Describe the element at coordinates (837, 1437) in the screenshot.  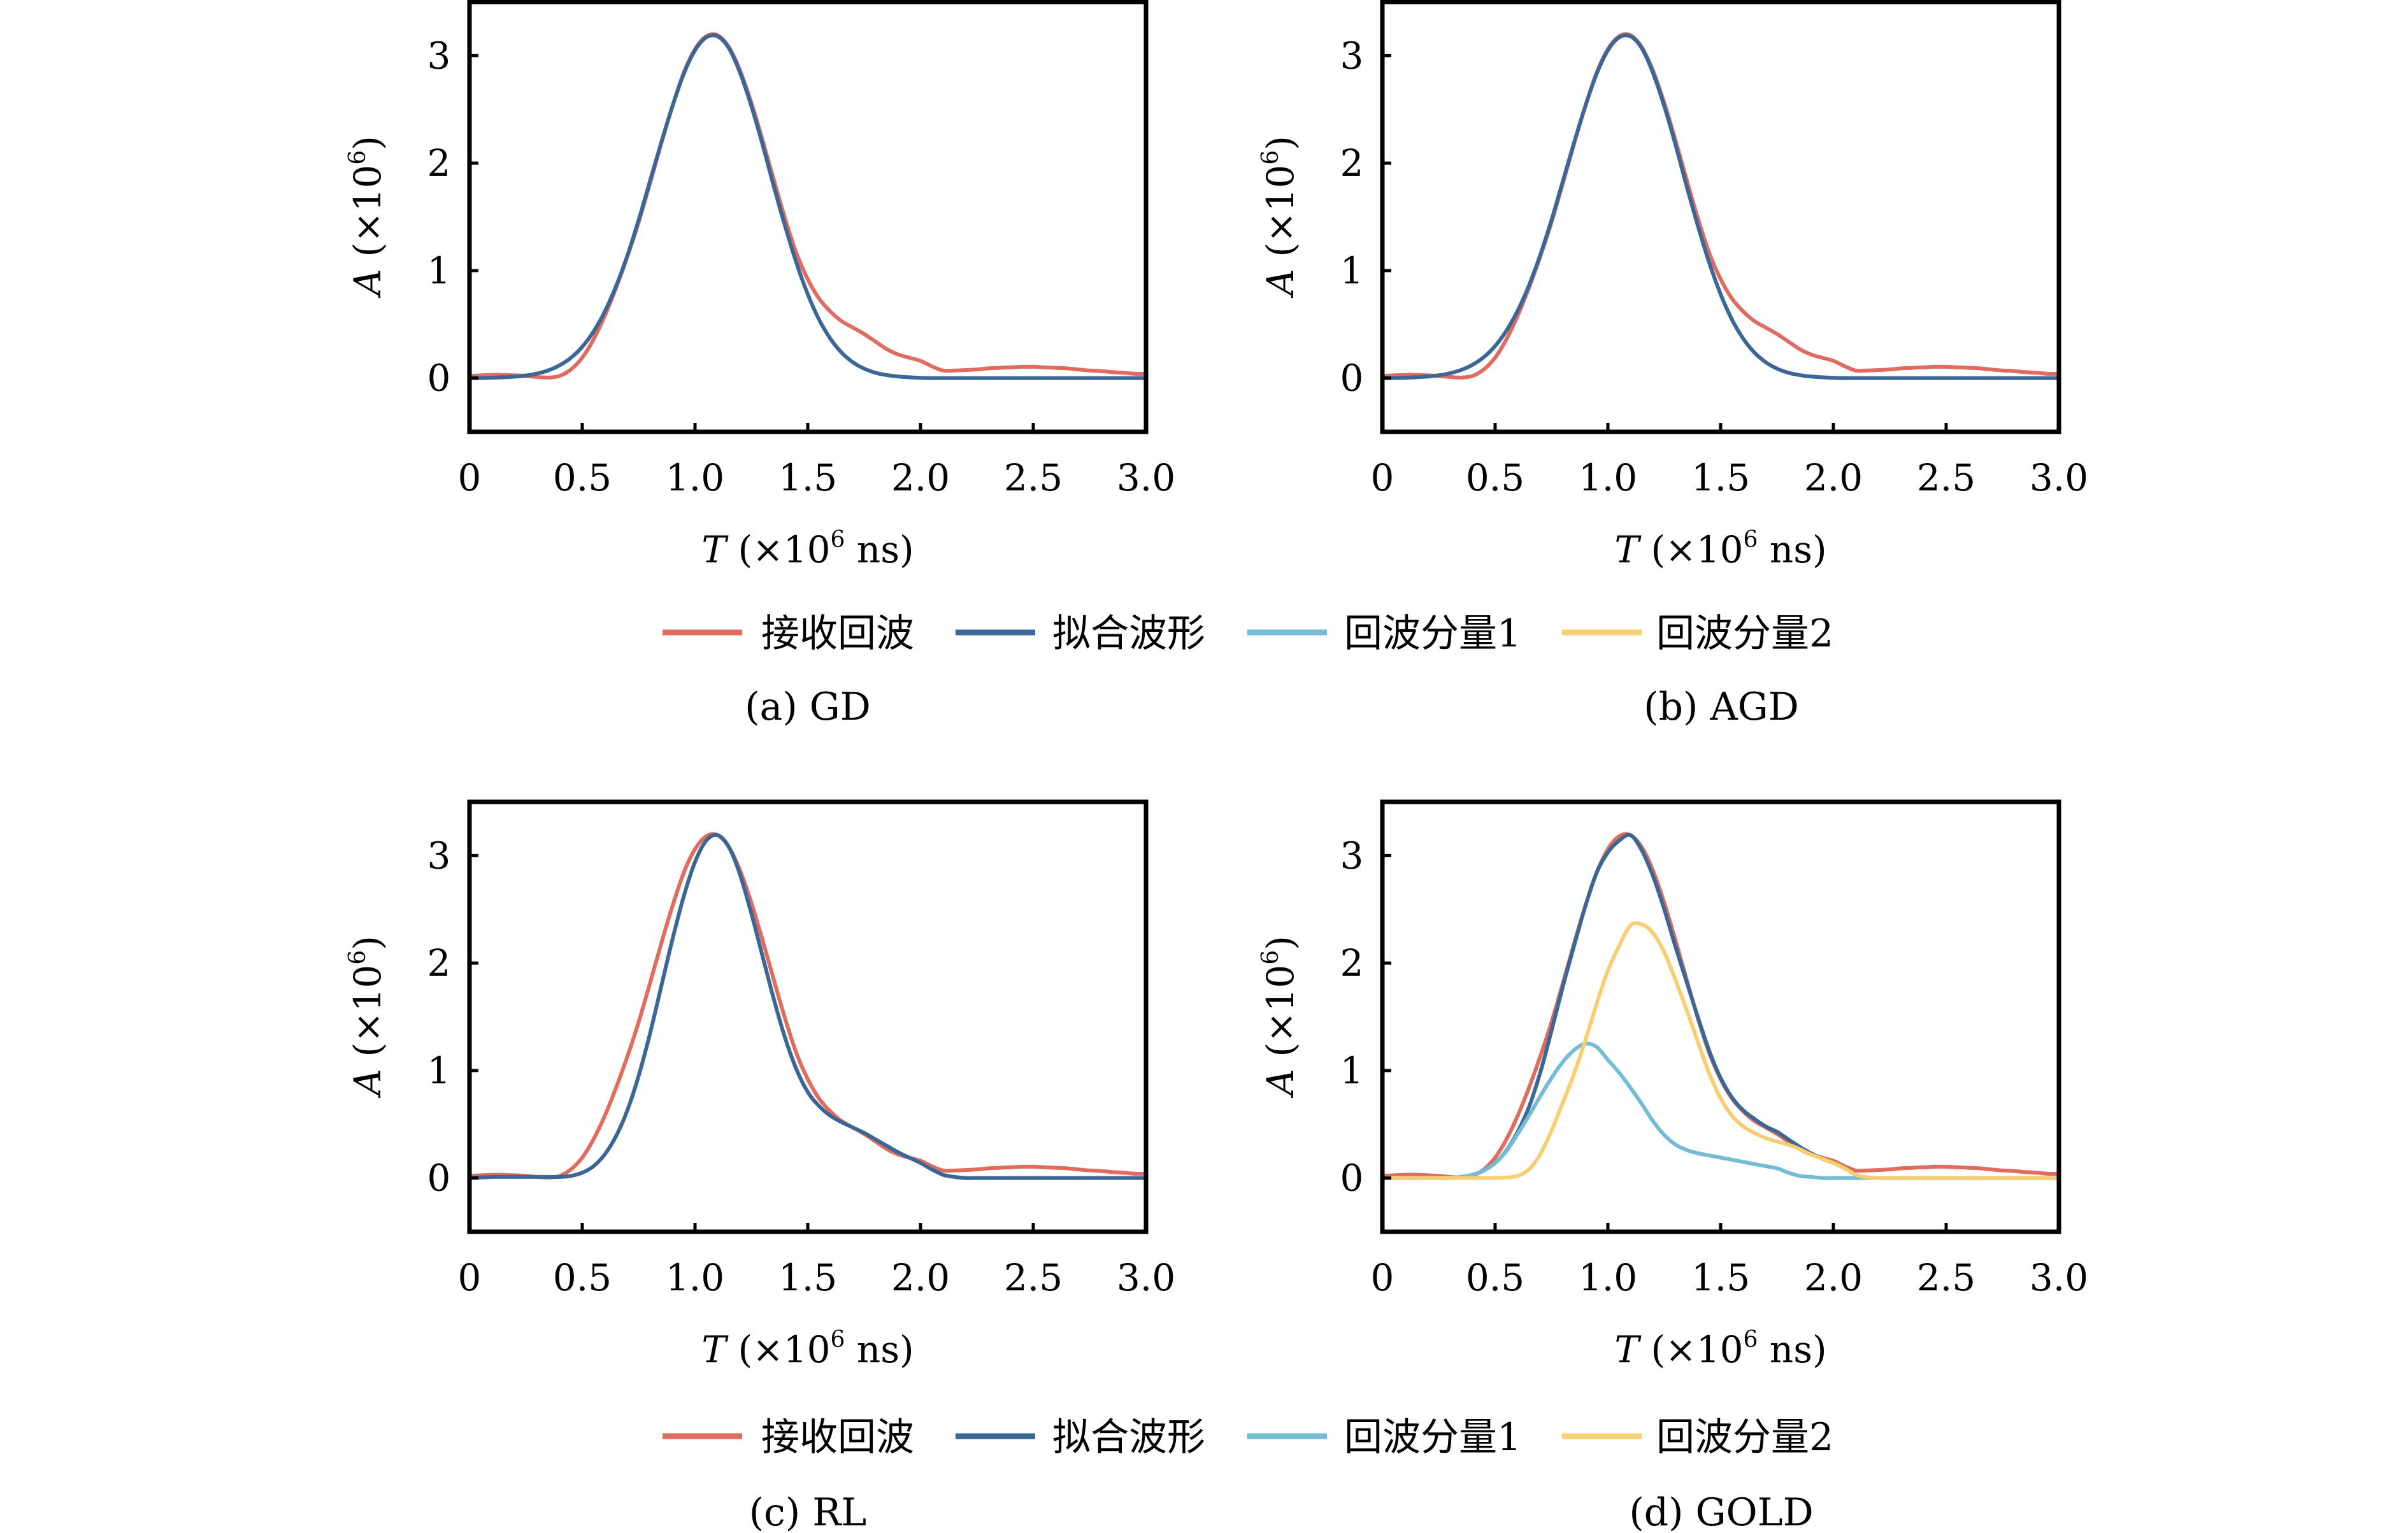
I see `legend-label-received: 接收回波` at that location.